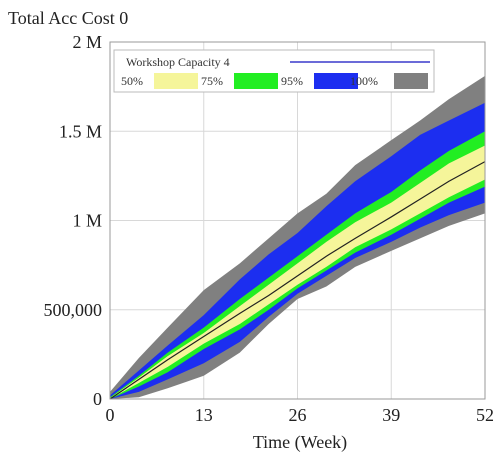 Image resolution: width=499 pixels, height=458 pixels. What do you see at coordinates (97, 399) in the screenshot?
I see `y-tick-label: 0` at bounding box center [97, 399].